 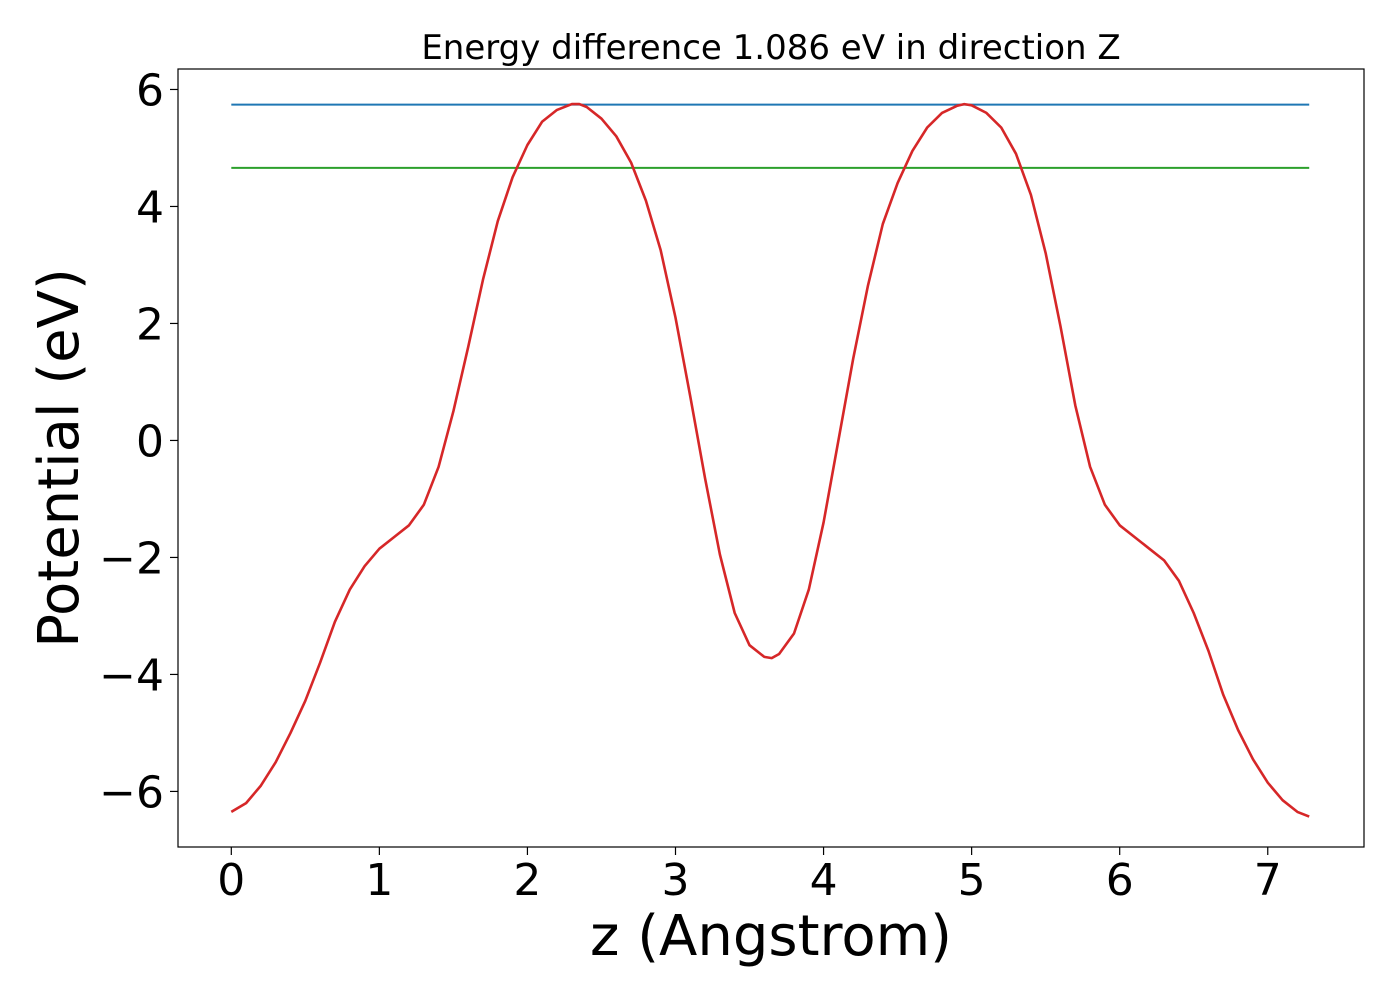 What do you see at coordinates (379, 880) in the screenshot?
I see `x-tick-label: 1` at bounding box center [379, 880].